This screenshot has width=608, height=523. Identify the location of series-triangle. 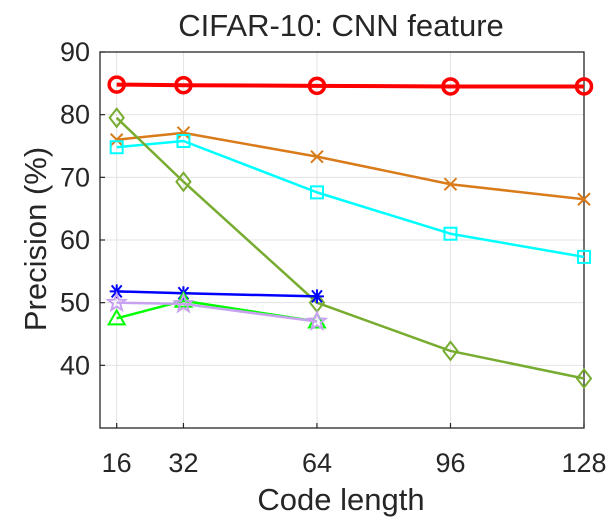
(216, 309).